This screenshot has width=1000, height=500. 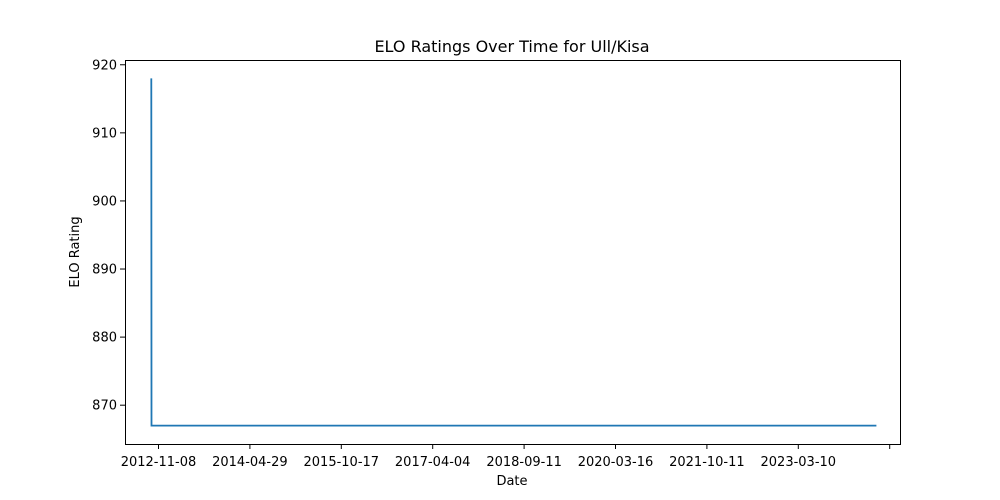 I want to click on x-tick-label: 2015-10-17, so click(x=342, y=462).